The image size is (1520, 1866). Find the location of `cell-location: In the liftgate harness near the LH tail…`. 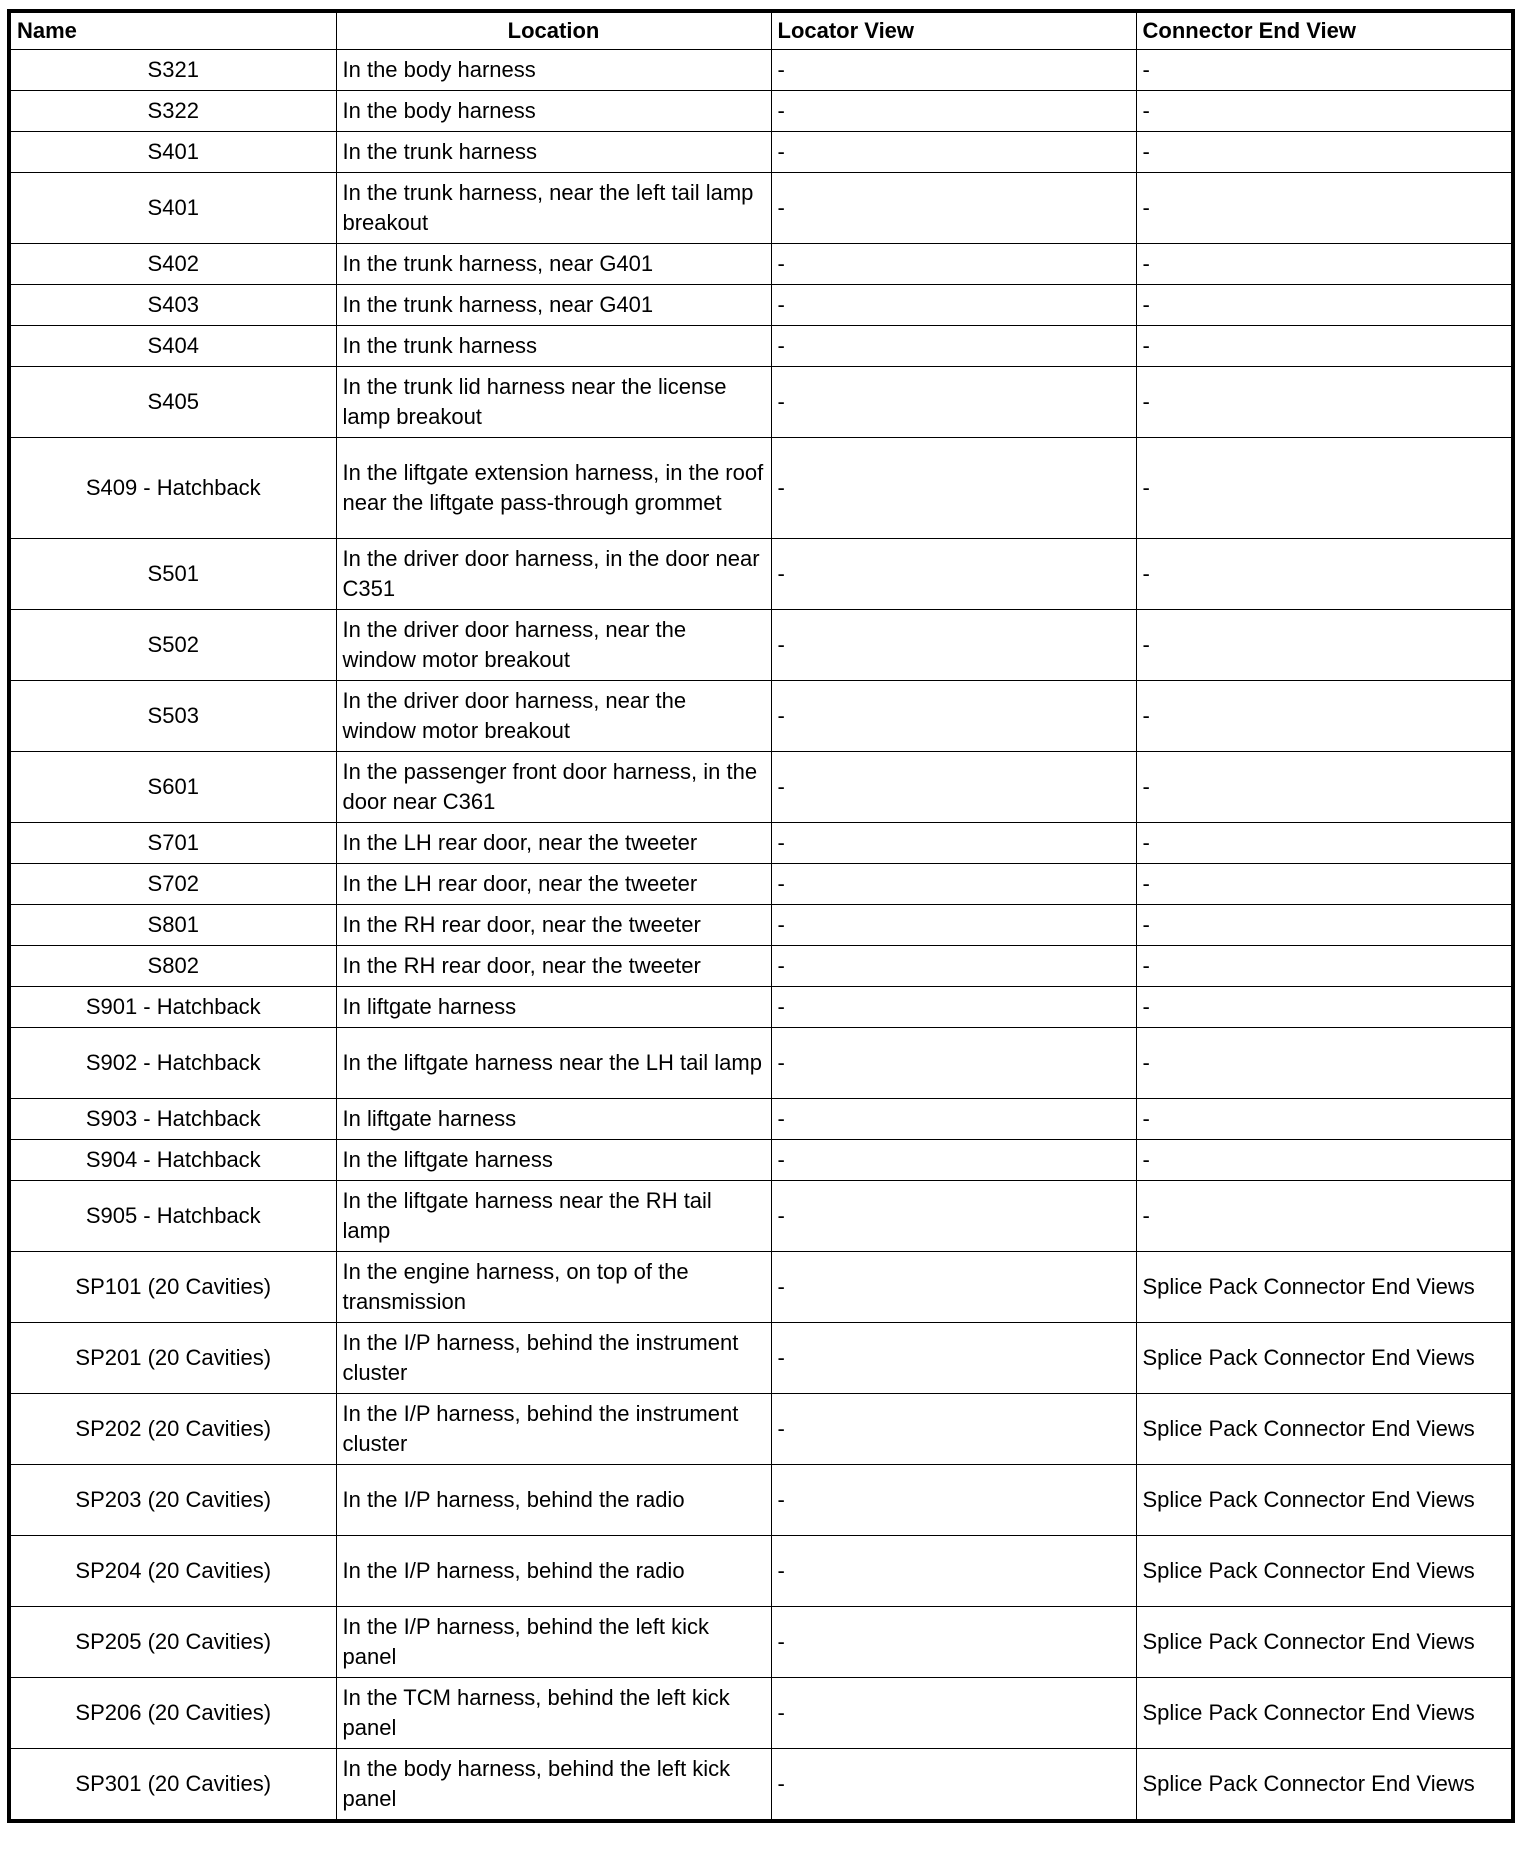

cell-location: In the liftgate harness near the LH tail… is located at coordinates (553, 1063).